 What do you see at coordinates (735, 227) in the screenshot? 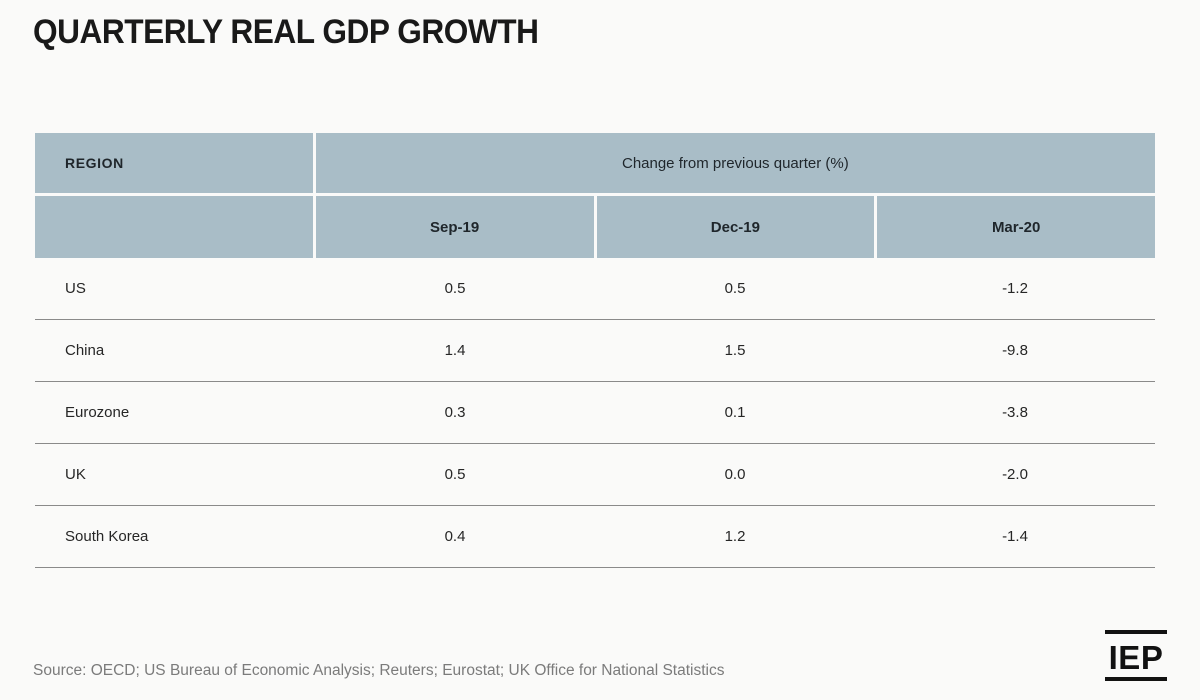
I see `column-header-dec-19: Dec-19` at bounding box center [735, 227].